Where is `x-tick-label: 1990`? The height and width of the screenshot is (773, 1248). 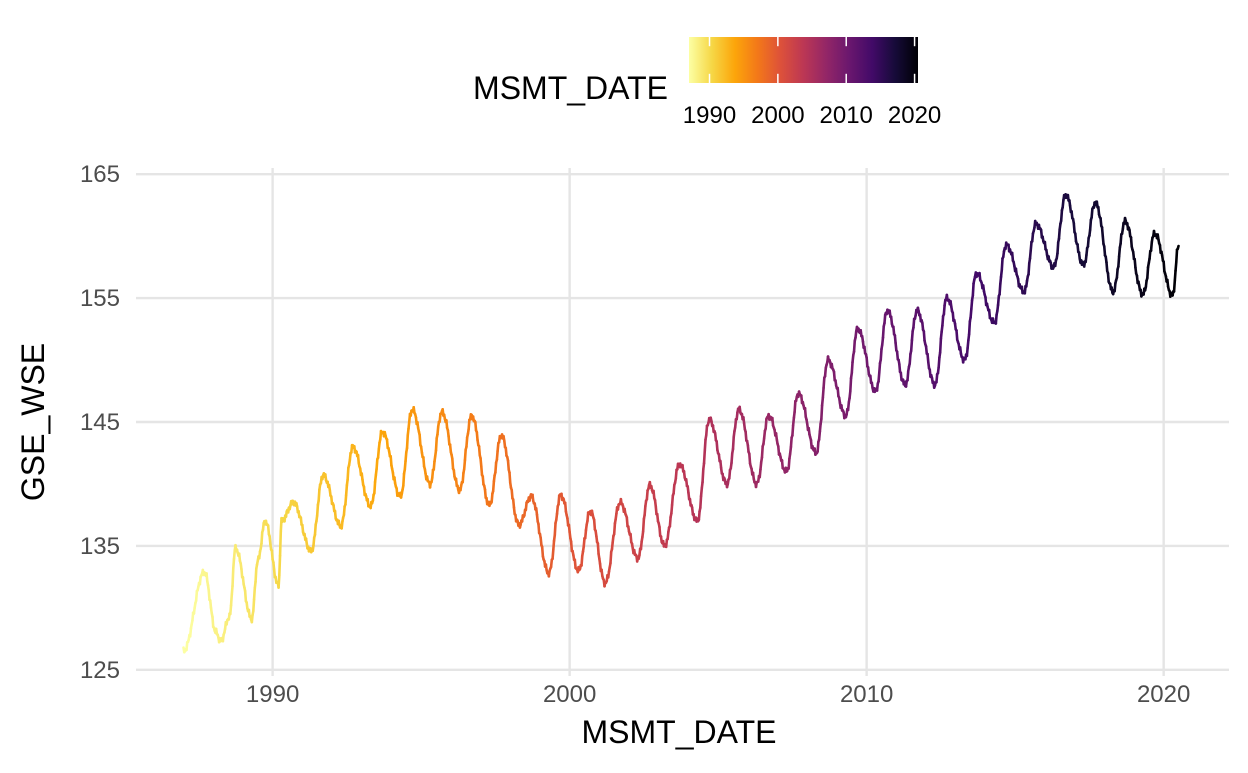
x-tick-label: 1990 is located at coordinates (272, 694).